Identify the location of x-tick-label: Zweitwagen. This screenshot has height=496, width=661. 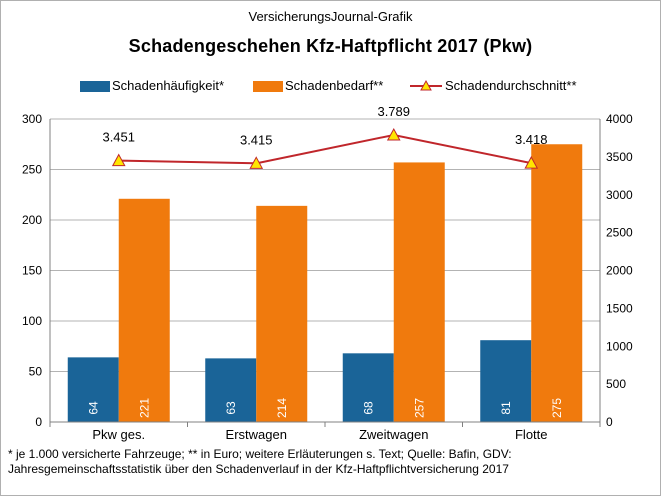
(393, 434).